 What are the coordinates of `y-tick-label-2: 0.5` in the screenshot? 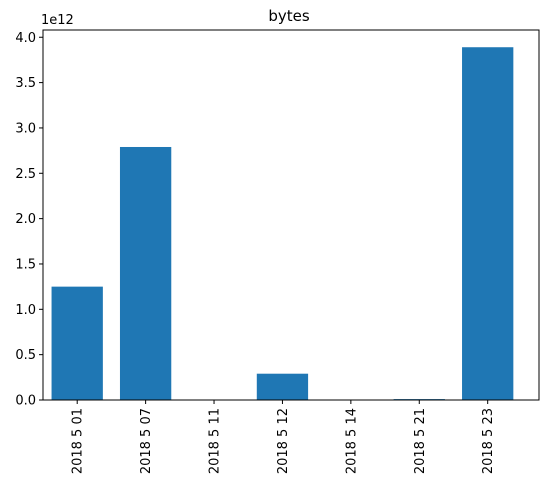 It's located at (25, 355).